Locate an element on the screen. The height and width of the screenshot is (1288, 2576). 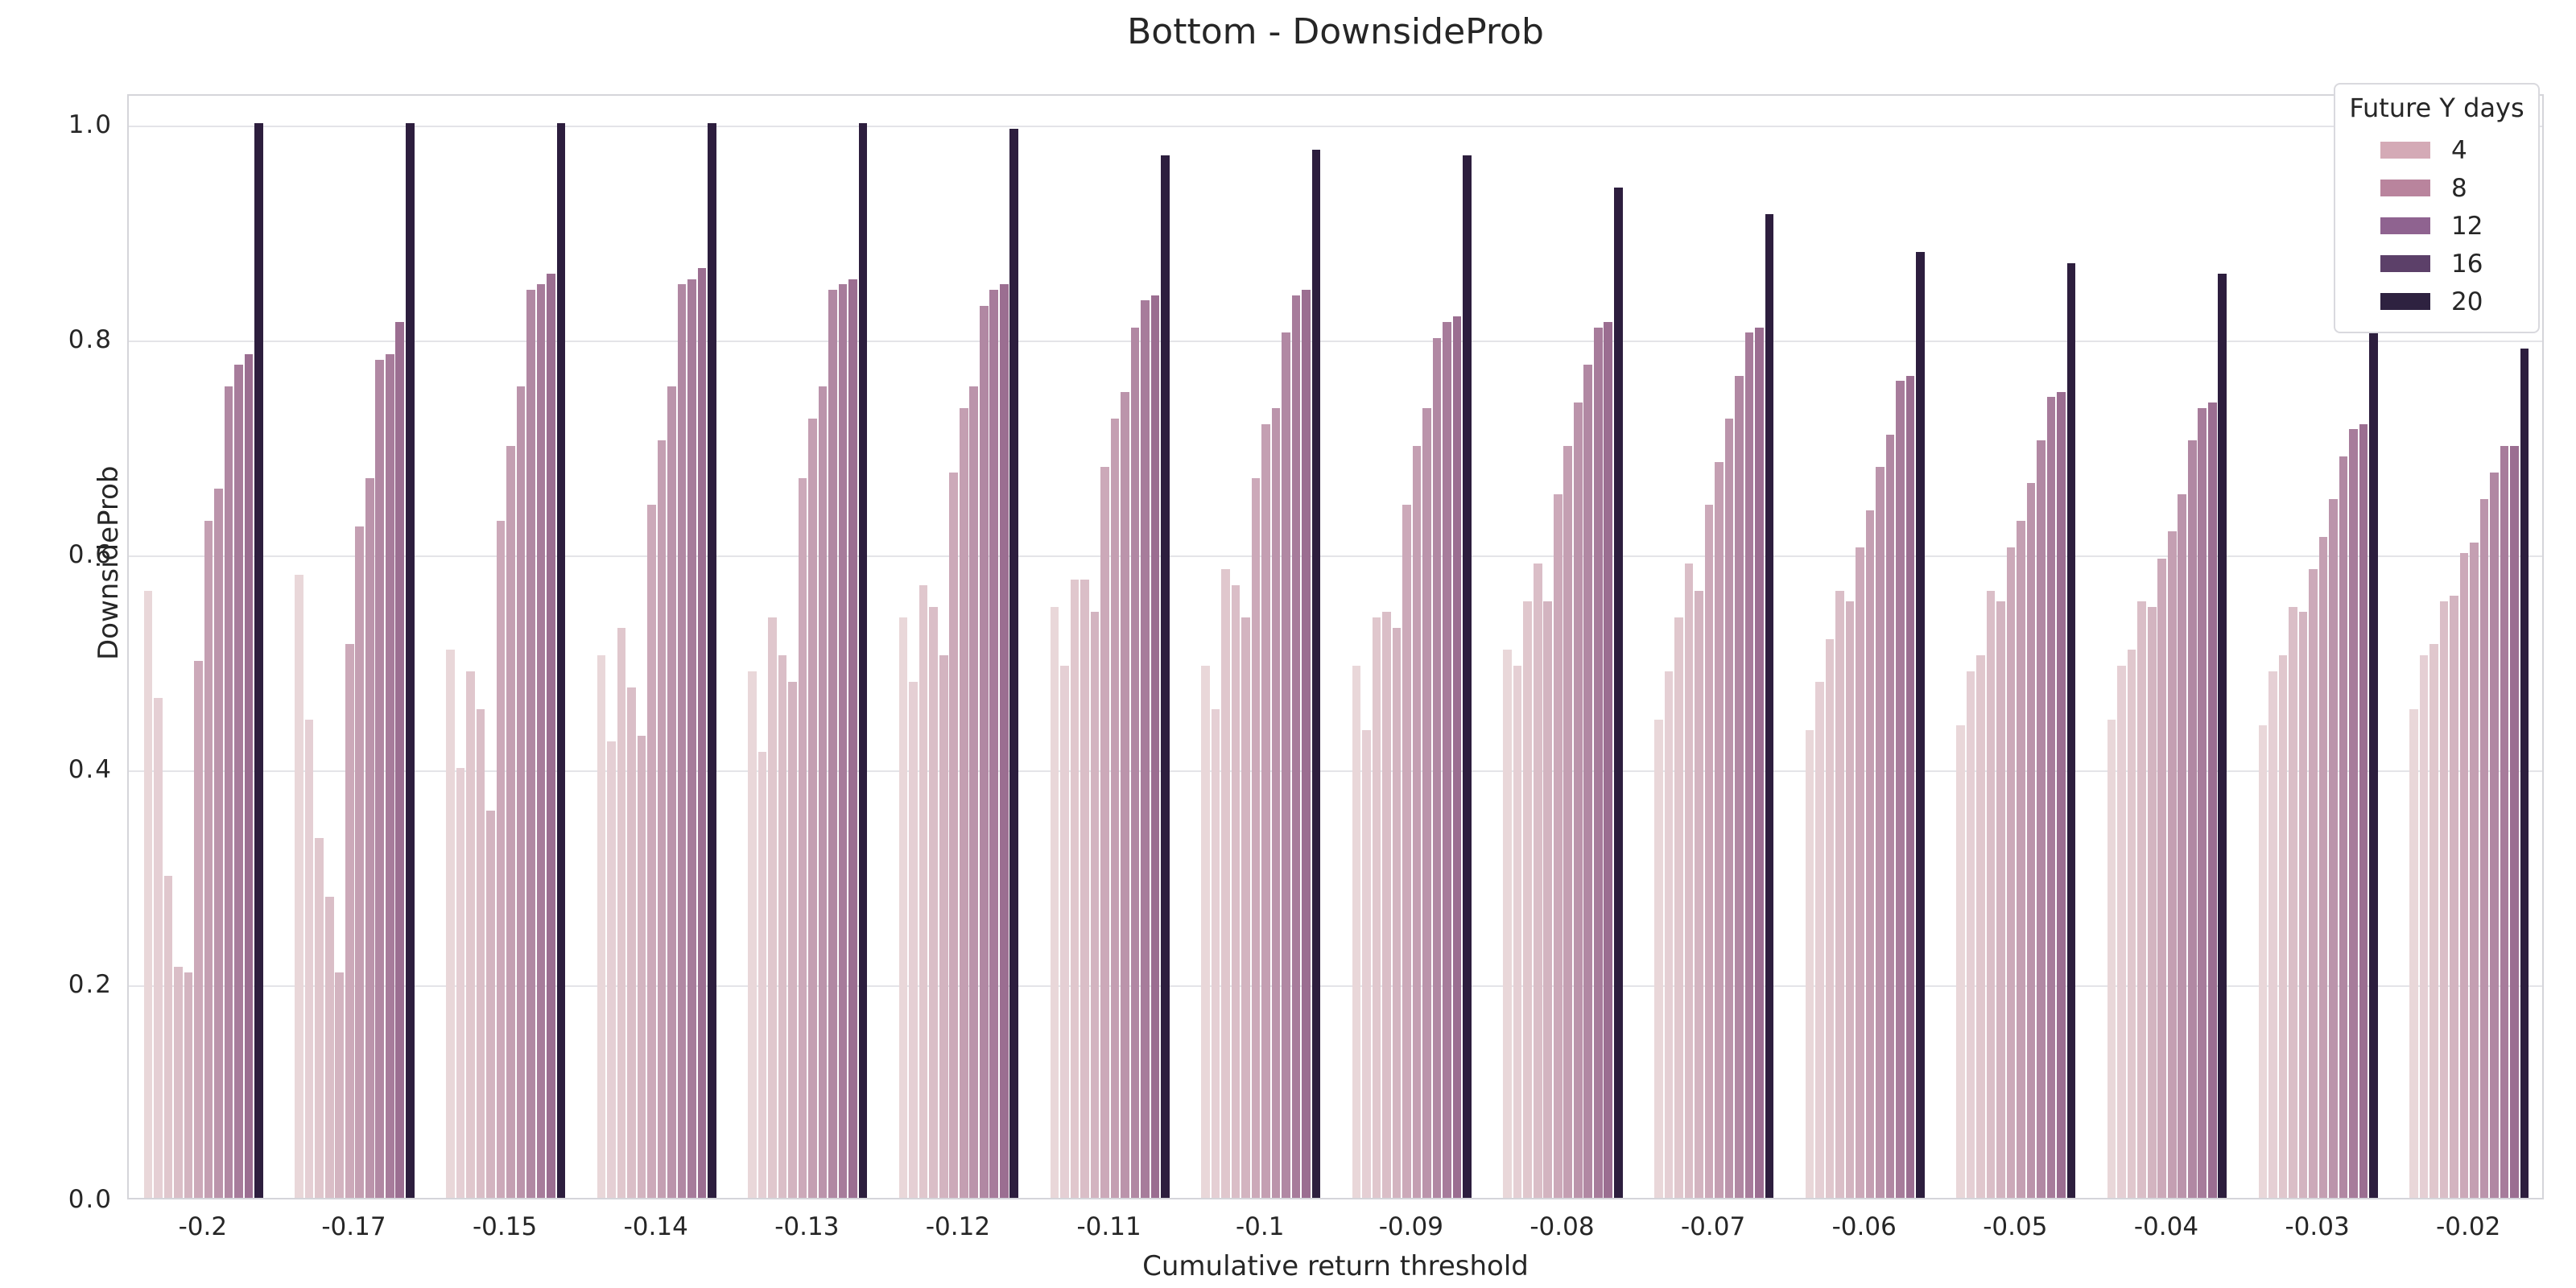
legend-entry-20: 20 is located at coordinates (2436, 301).